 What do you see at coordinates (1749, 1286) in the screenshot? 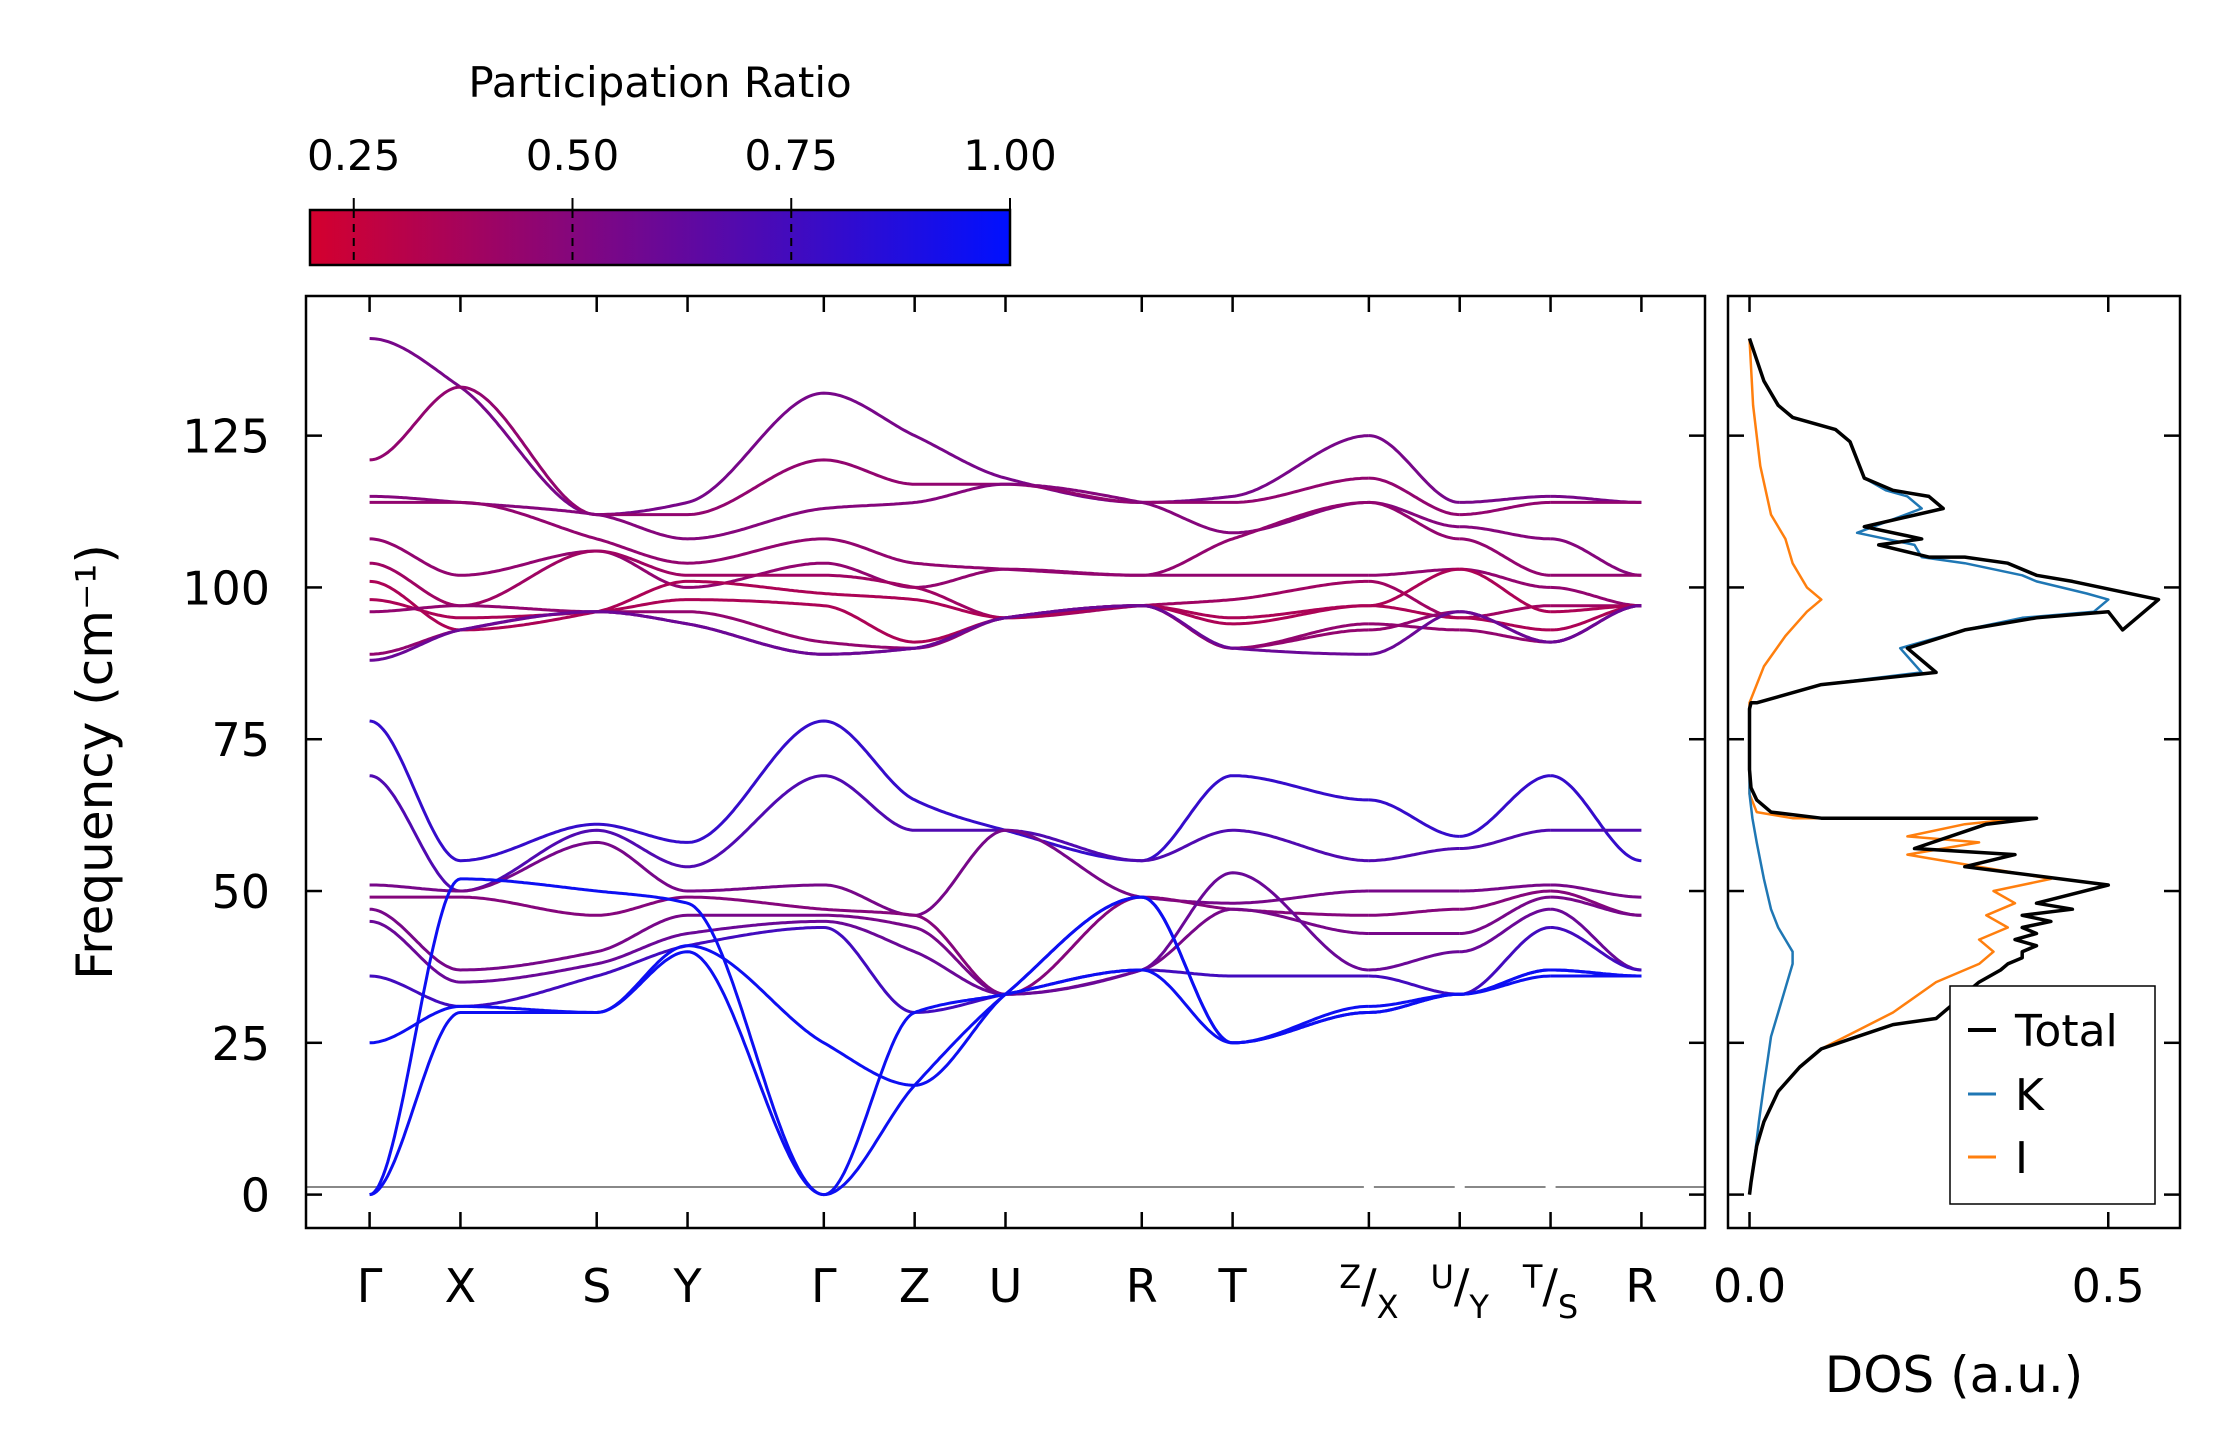
I see `dos-x-tick-label: 0.0` at bounding box center [1749, 1286].